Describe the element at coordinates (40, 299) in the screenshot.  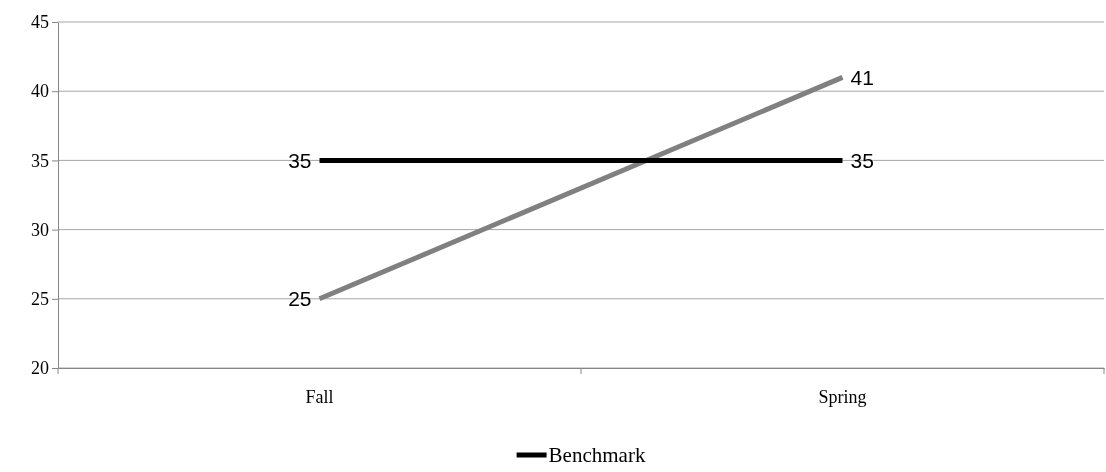
I see `y-tick-label: 25` at that location.